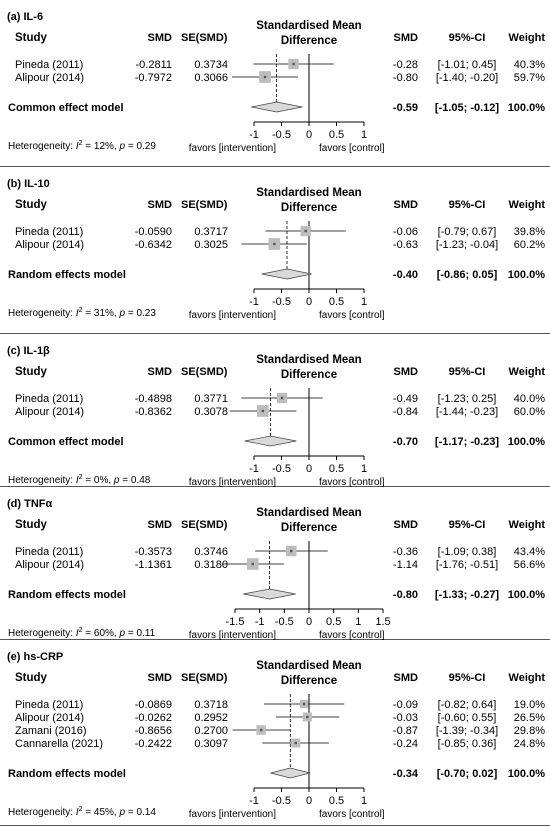 The width and height of the screenshot is (550, 833). I want to click on study-weight: 40.3%, so click(529, 65).